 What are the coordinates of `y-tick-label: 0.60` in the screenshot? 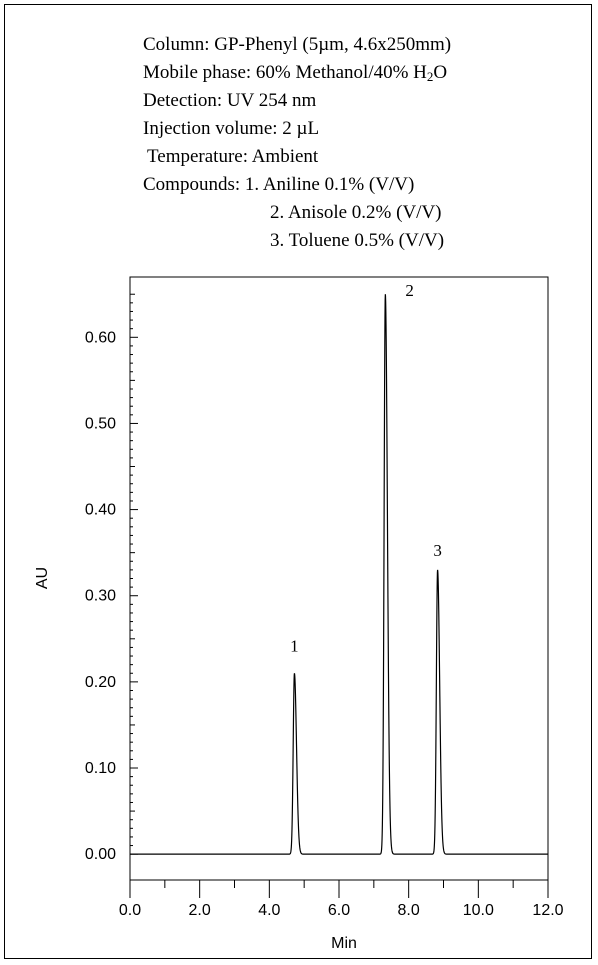 It's located at (100, 337).